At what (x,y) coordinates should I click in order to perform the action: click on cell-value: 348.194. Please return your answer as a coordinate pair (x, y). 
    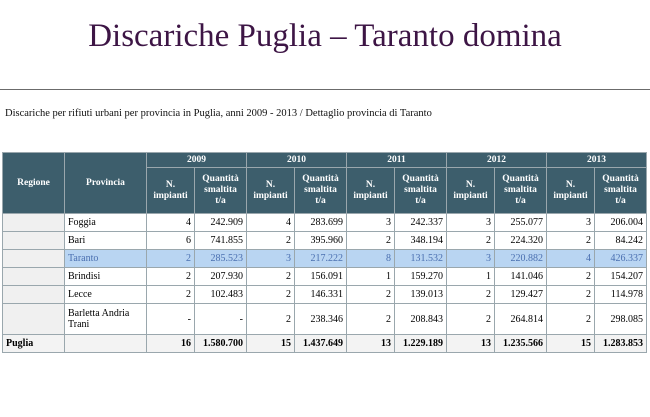
    Looking at the image, I should click on (420, 240).